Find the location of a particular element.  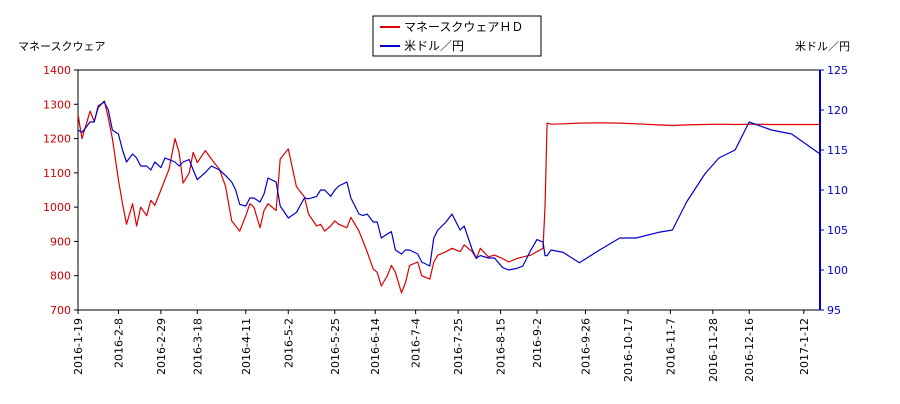

x-tick-label: 2016-9-2 is located at coordinates (537, 343).